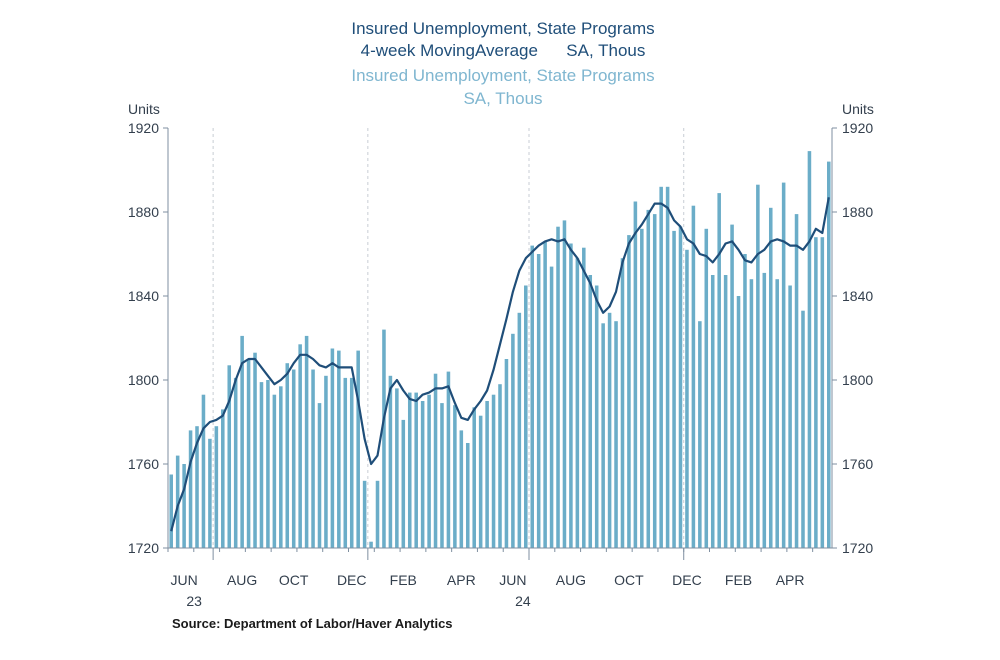  I want to click on y-tick-label-right: 1880, so click(857, 212).